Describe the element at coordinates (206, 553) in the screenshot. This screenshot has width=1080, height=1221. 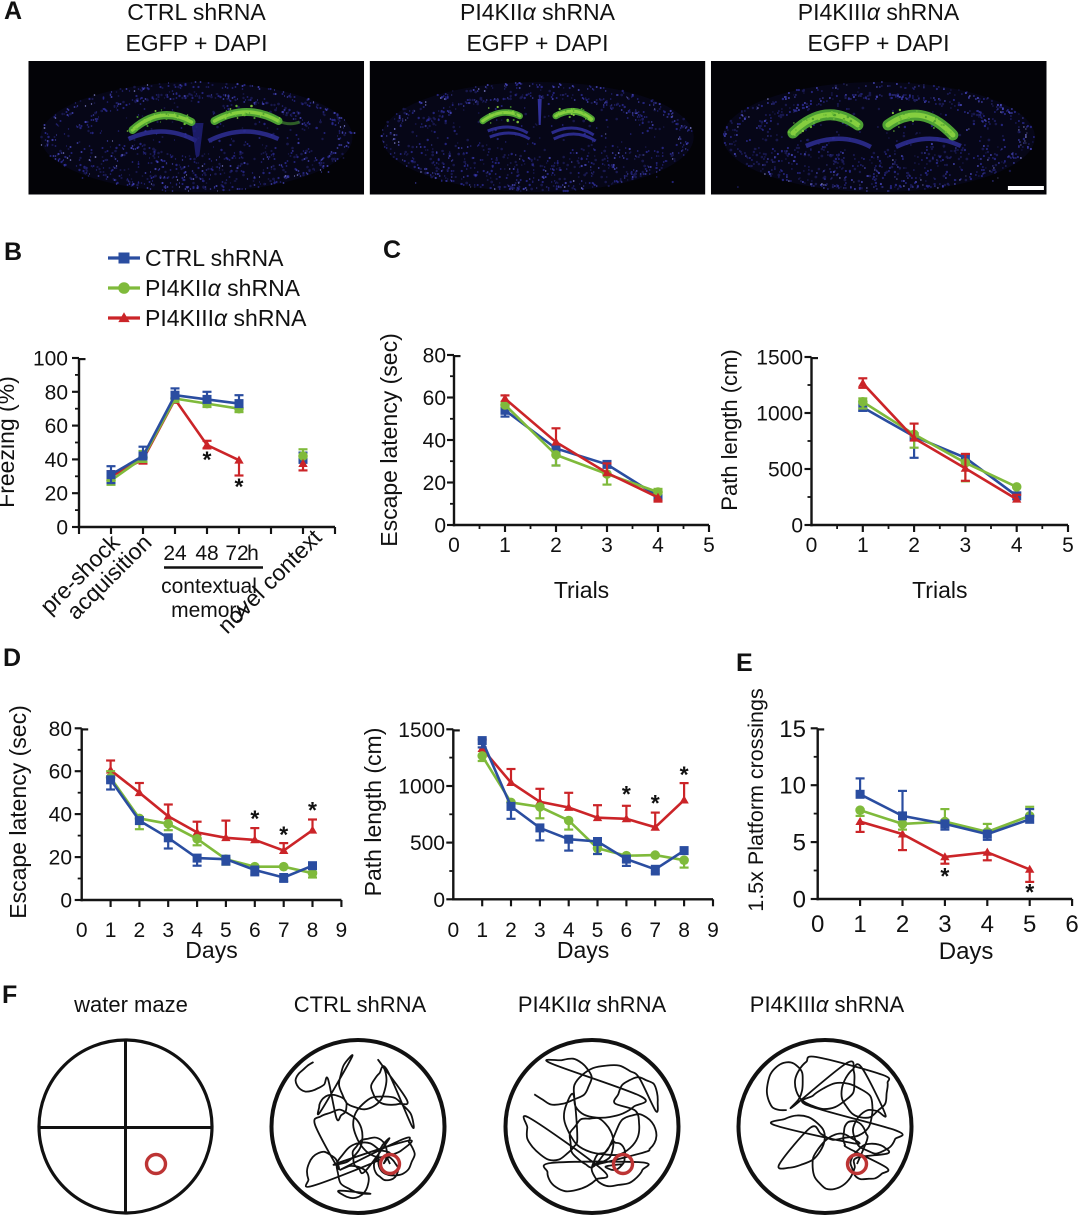
I see `svg-text: 48` at that location.